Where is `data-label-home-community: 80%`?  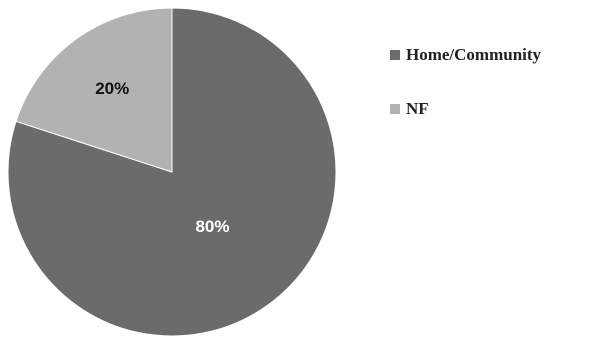
data-label-home-community: 80% is located at coordinates (212, 226).